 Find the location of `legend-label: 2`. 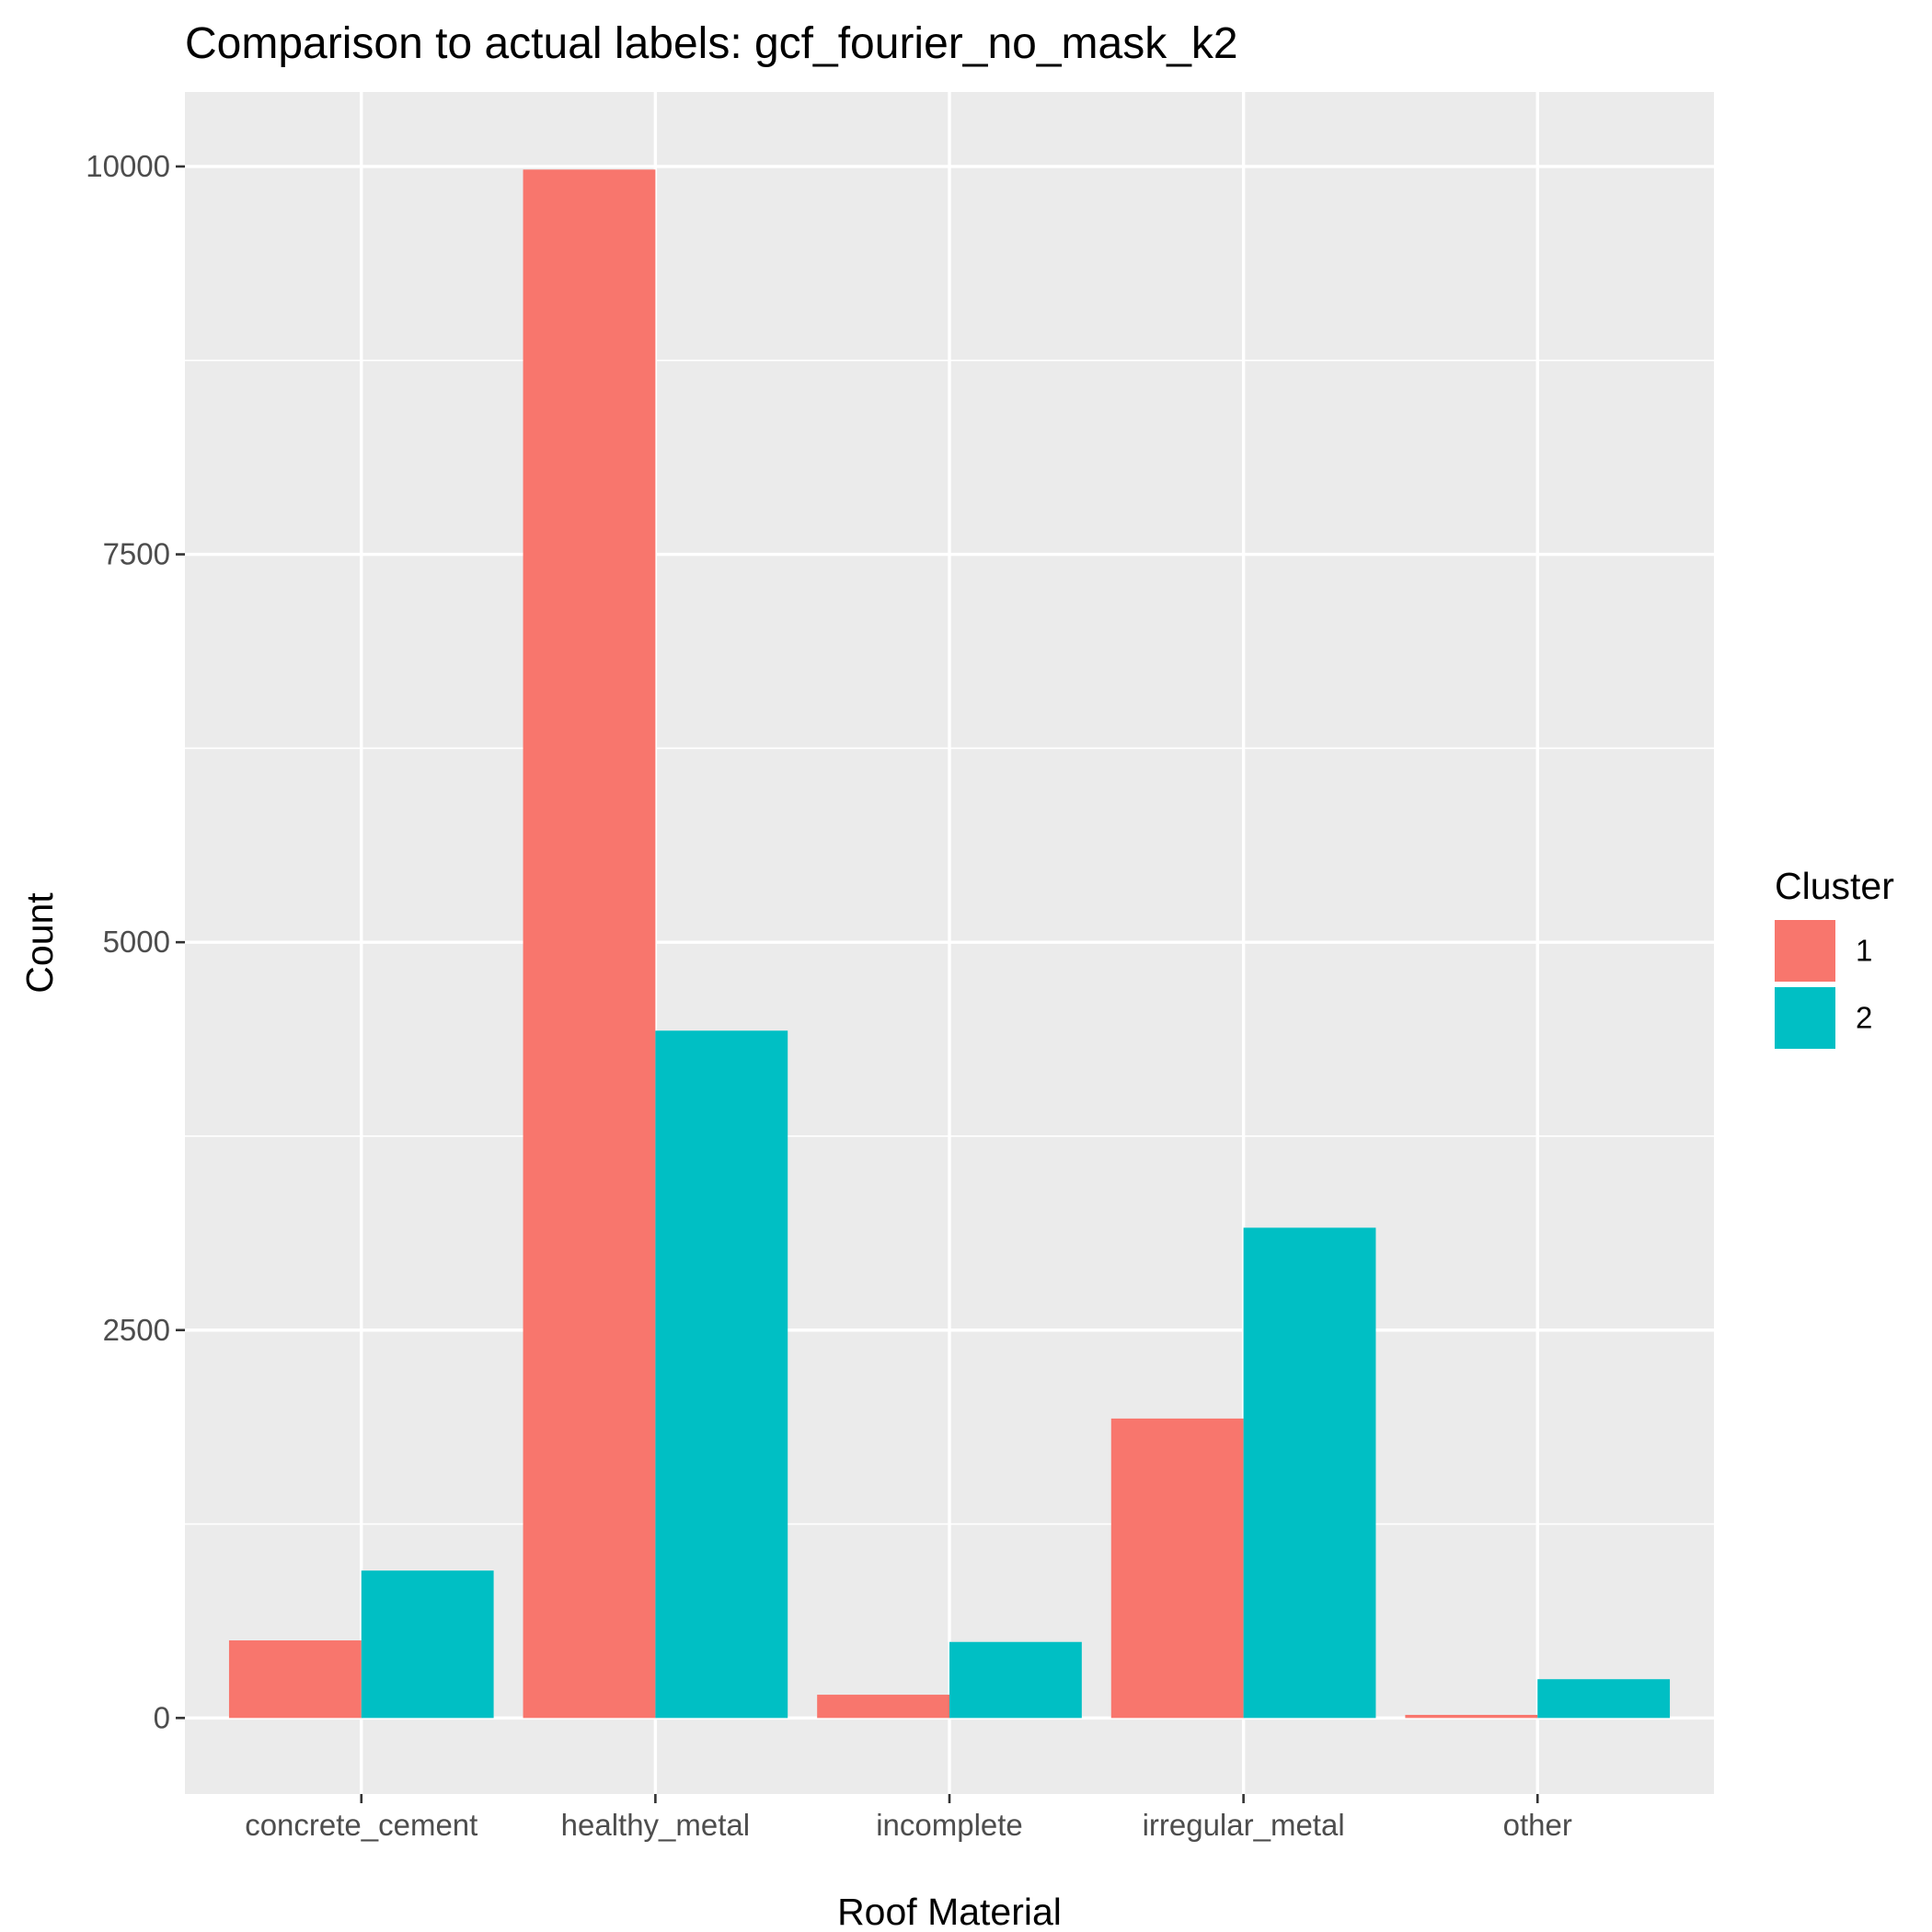

legend-label: 2 is located at coordinates (1864, 1018).